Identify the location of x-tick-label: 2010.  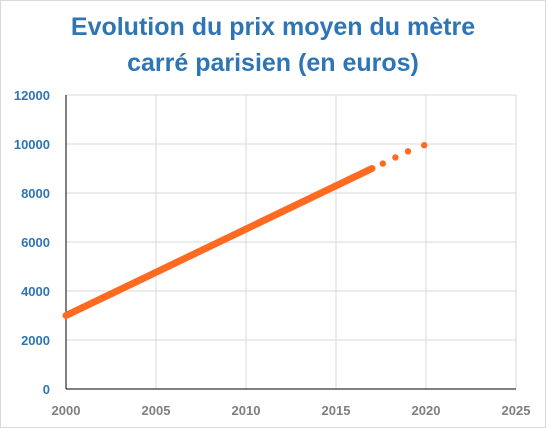
(246, 410).